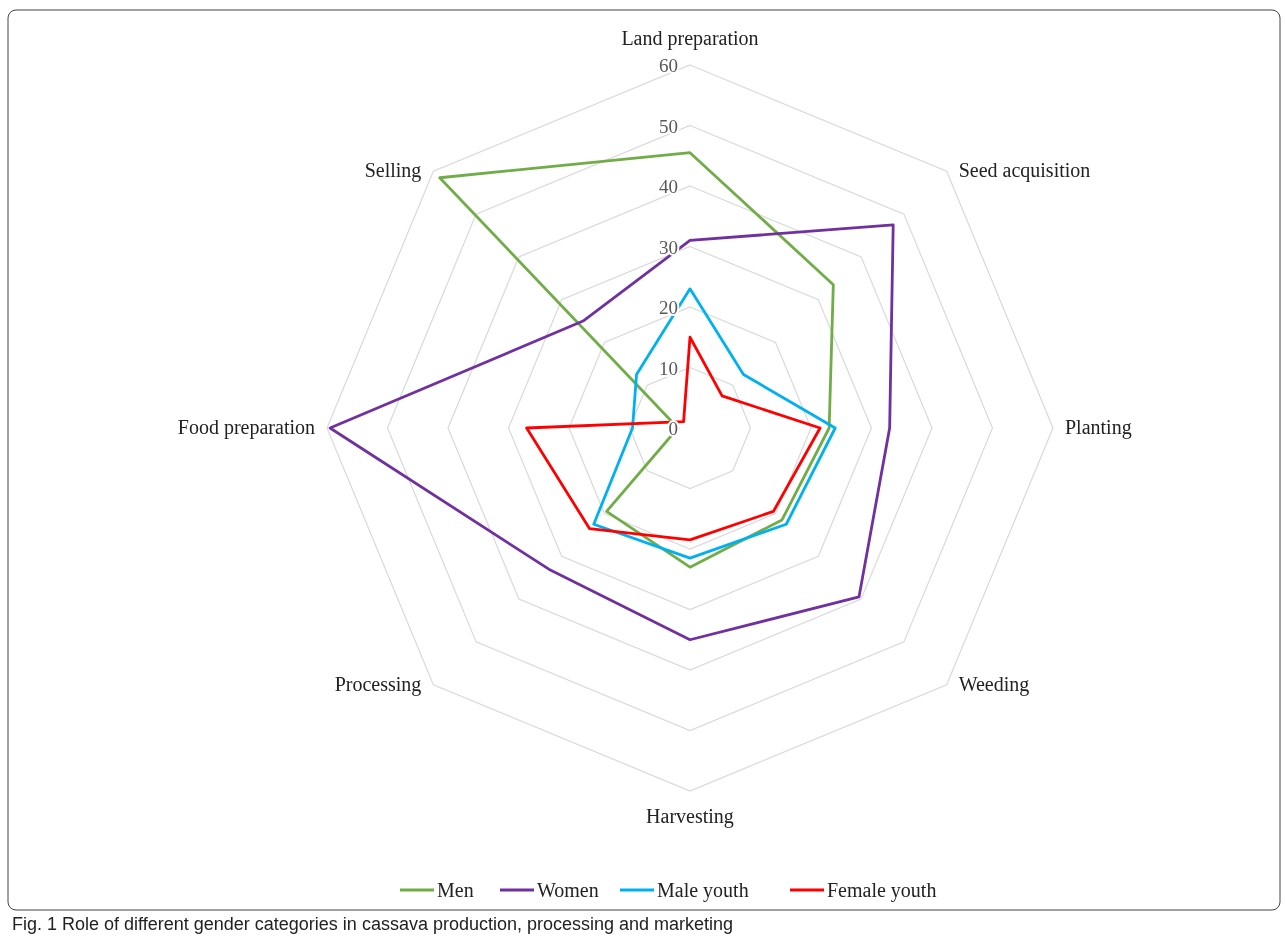  What do you see at coordinates (393, 171) in the screenshot?
I see `spoke-label: Selling` at bounding box center [393, 171].